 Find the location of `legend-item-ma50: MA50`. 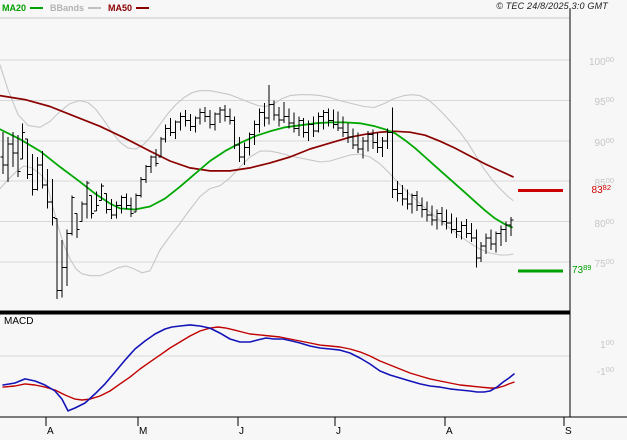

legend-item-ma50: MA50 is located at coordinates (129, 8).